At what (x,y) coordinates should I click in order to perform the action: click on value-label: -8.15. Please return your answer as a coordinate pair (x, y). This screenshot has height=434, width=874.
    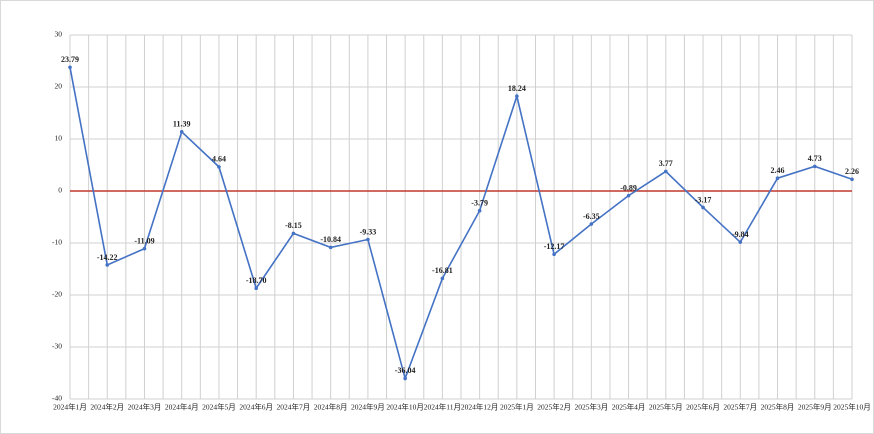
    Looking at the image, I should click on (293, 225).